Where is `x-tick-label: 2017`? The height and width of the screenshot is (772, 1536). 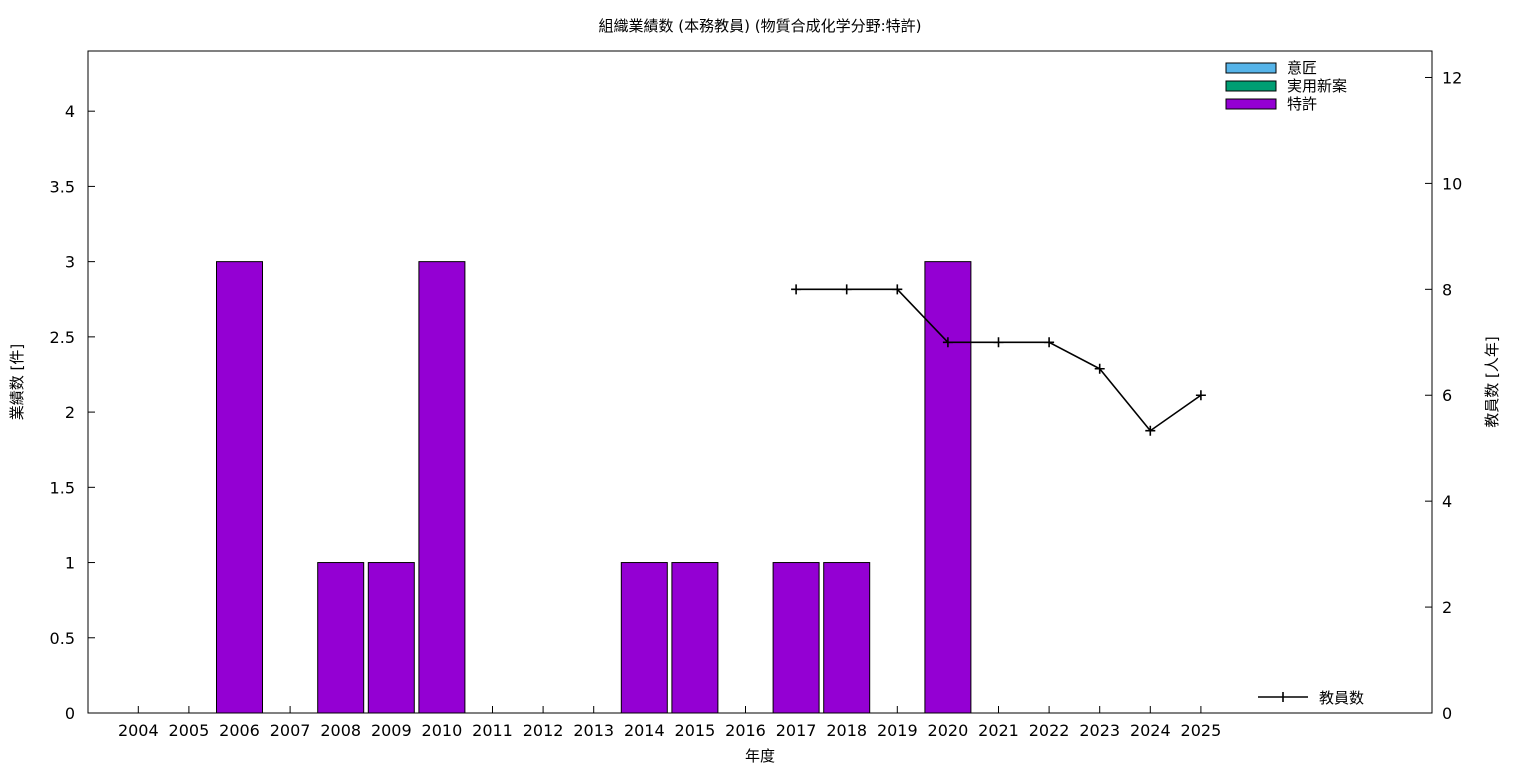 x-tick-label: 2017 is located at coordinates (796, 730).